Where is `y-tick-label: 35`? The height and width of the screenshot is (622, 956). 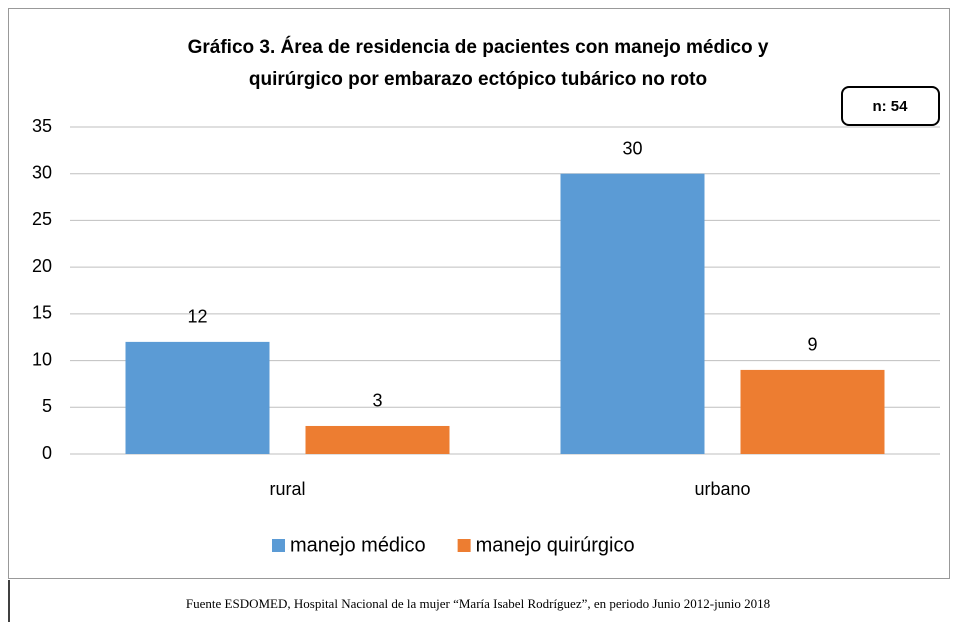
y-tick-label: 35 is located at coordinates (42, 126).